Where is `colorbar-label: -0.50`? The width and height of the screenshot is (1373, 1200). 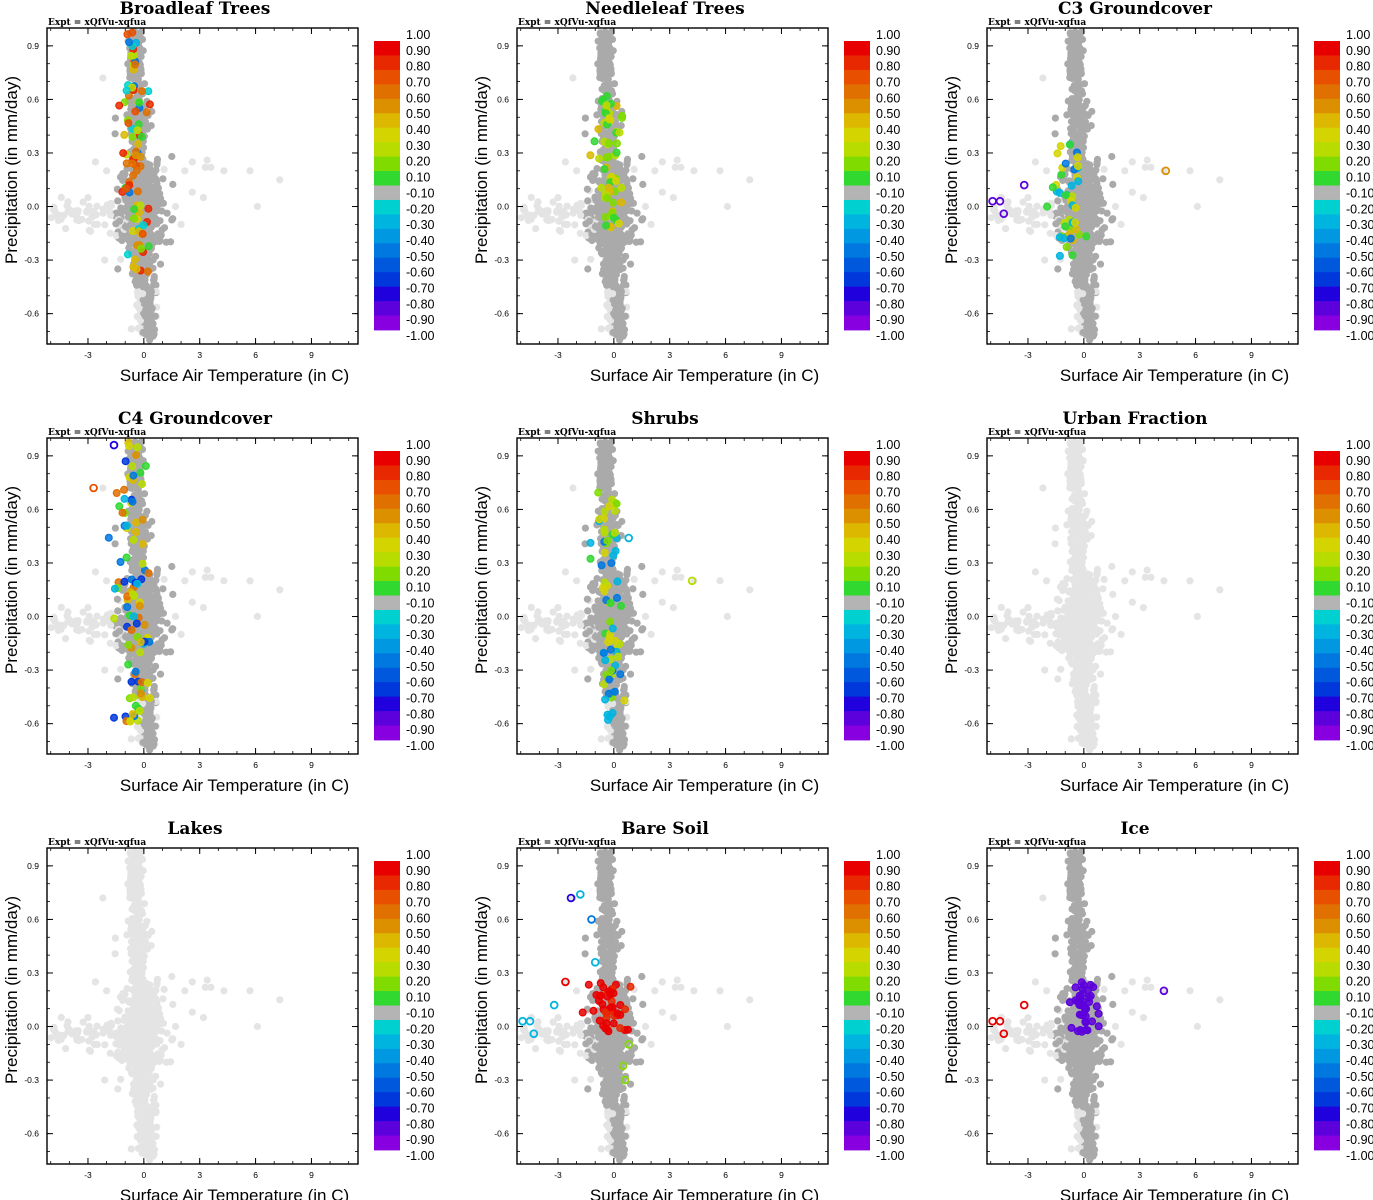 colorbar-label: -0.50 is located at coordinates (420, 667).